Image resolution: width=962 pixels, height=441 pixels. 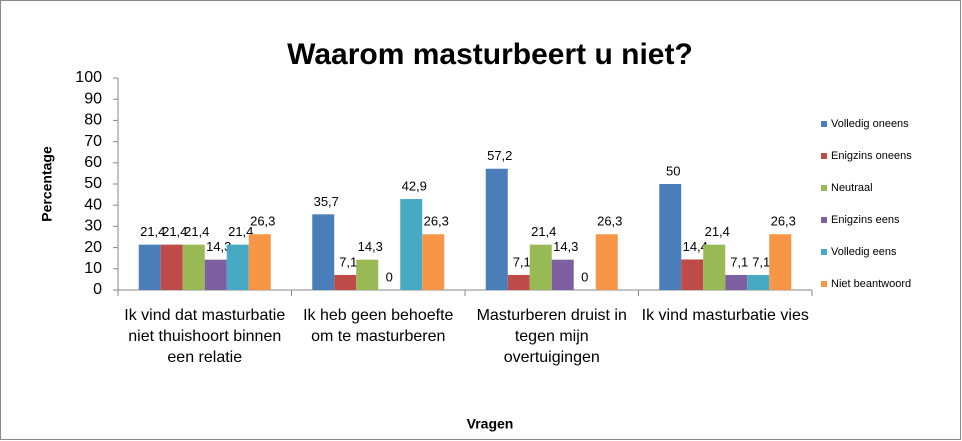 I want to click on y-tick-label: 0, so click(x=97, y=289).